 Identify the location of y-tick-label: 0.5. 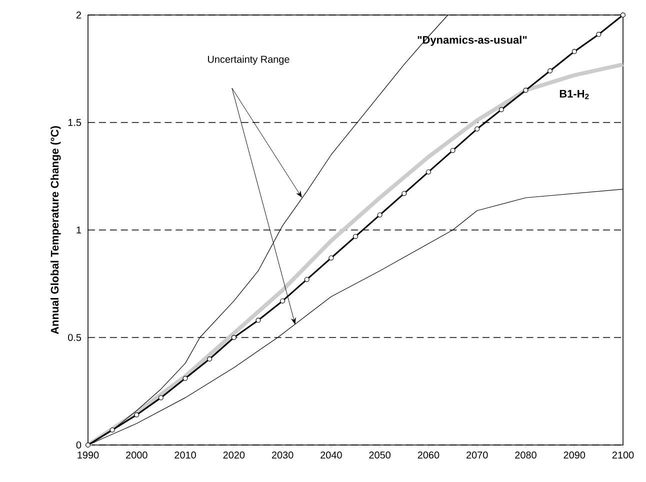
(75, 338).